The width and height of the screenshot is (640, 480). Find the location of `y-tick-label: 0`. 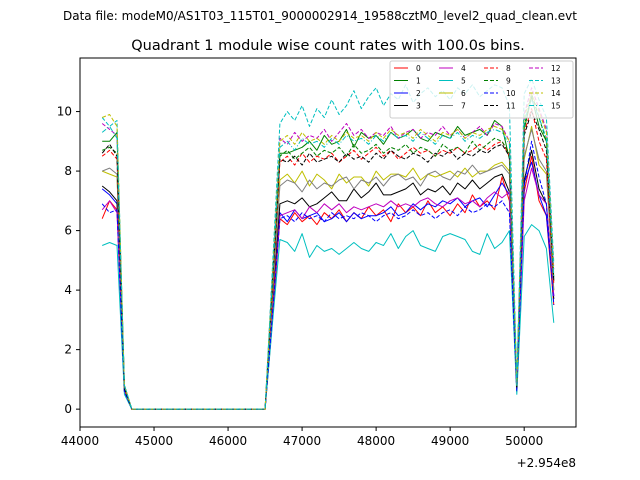

y-tick-label: 0 is located at coordinates (68, 409).